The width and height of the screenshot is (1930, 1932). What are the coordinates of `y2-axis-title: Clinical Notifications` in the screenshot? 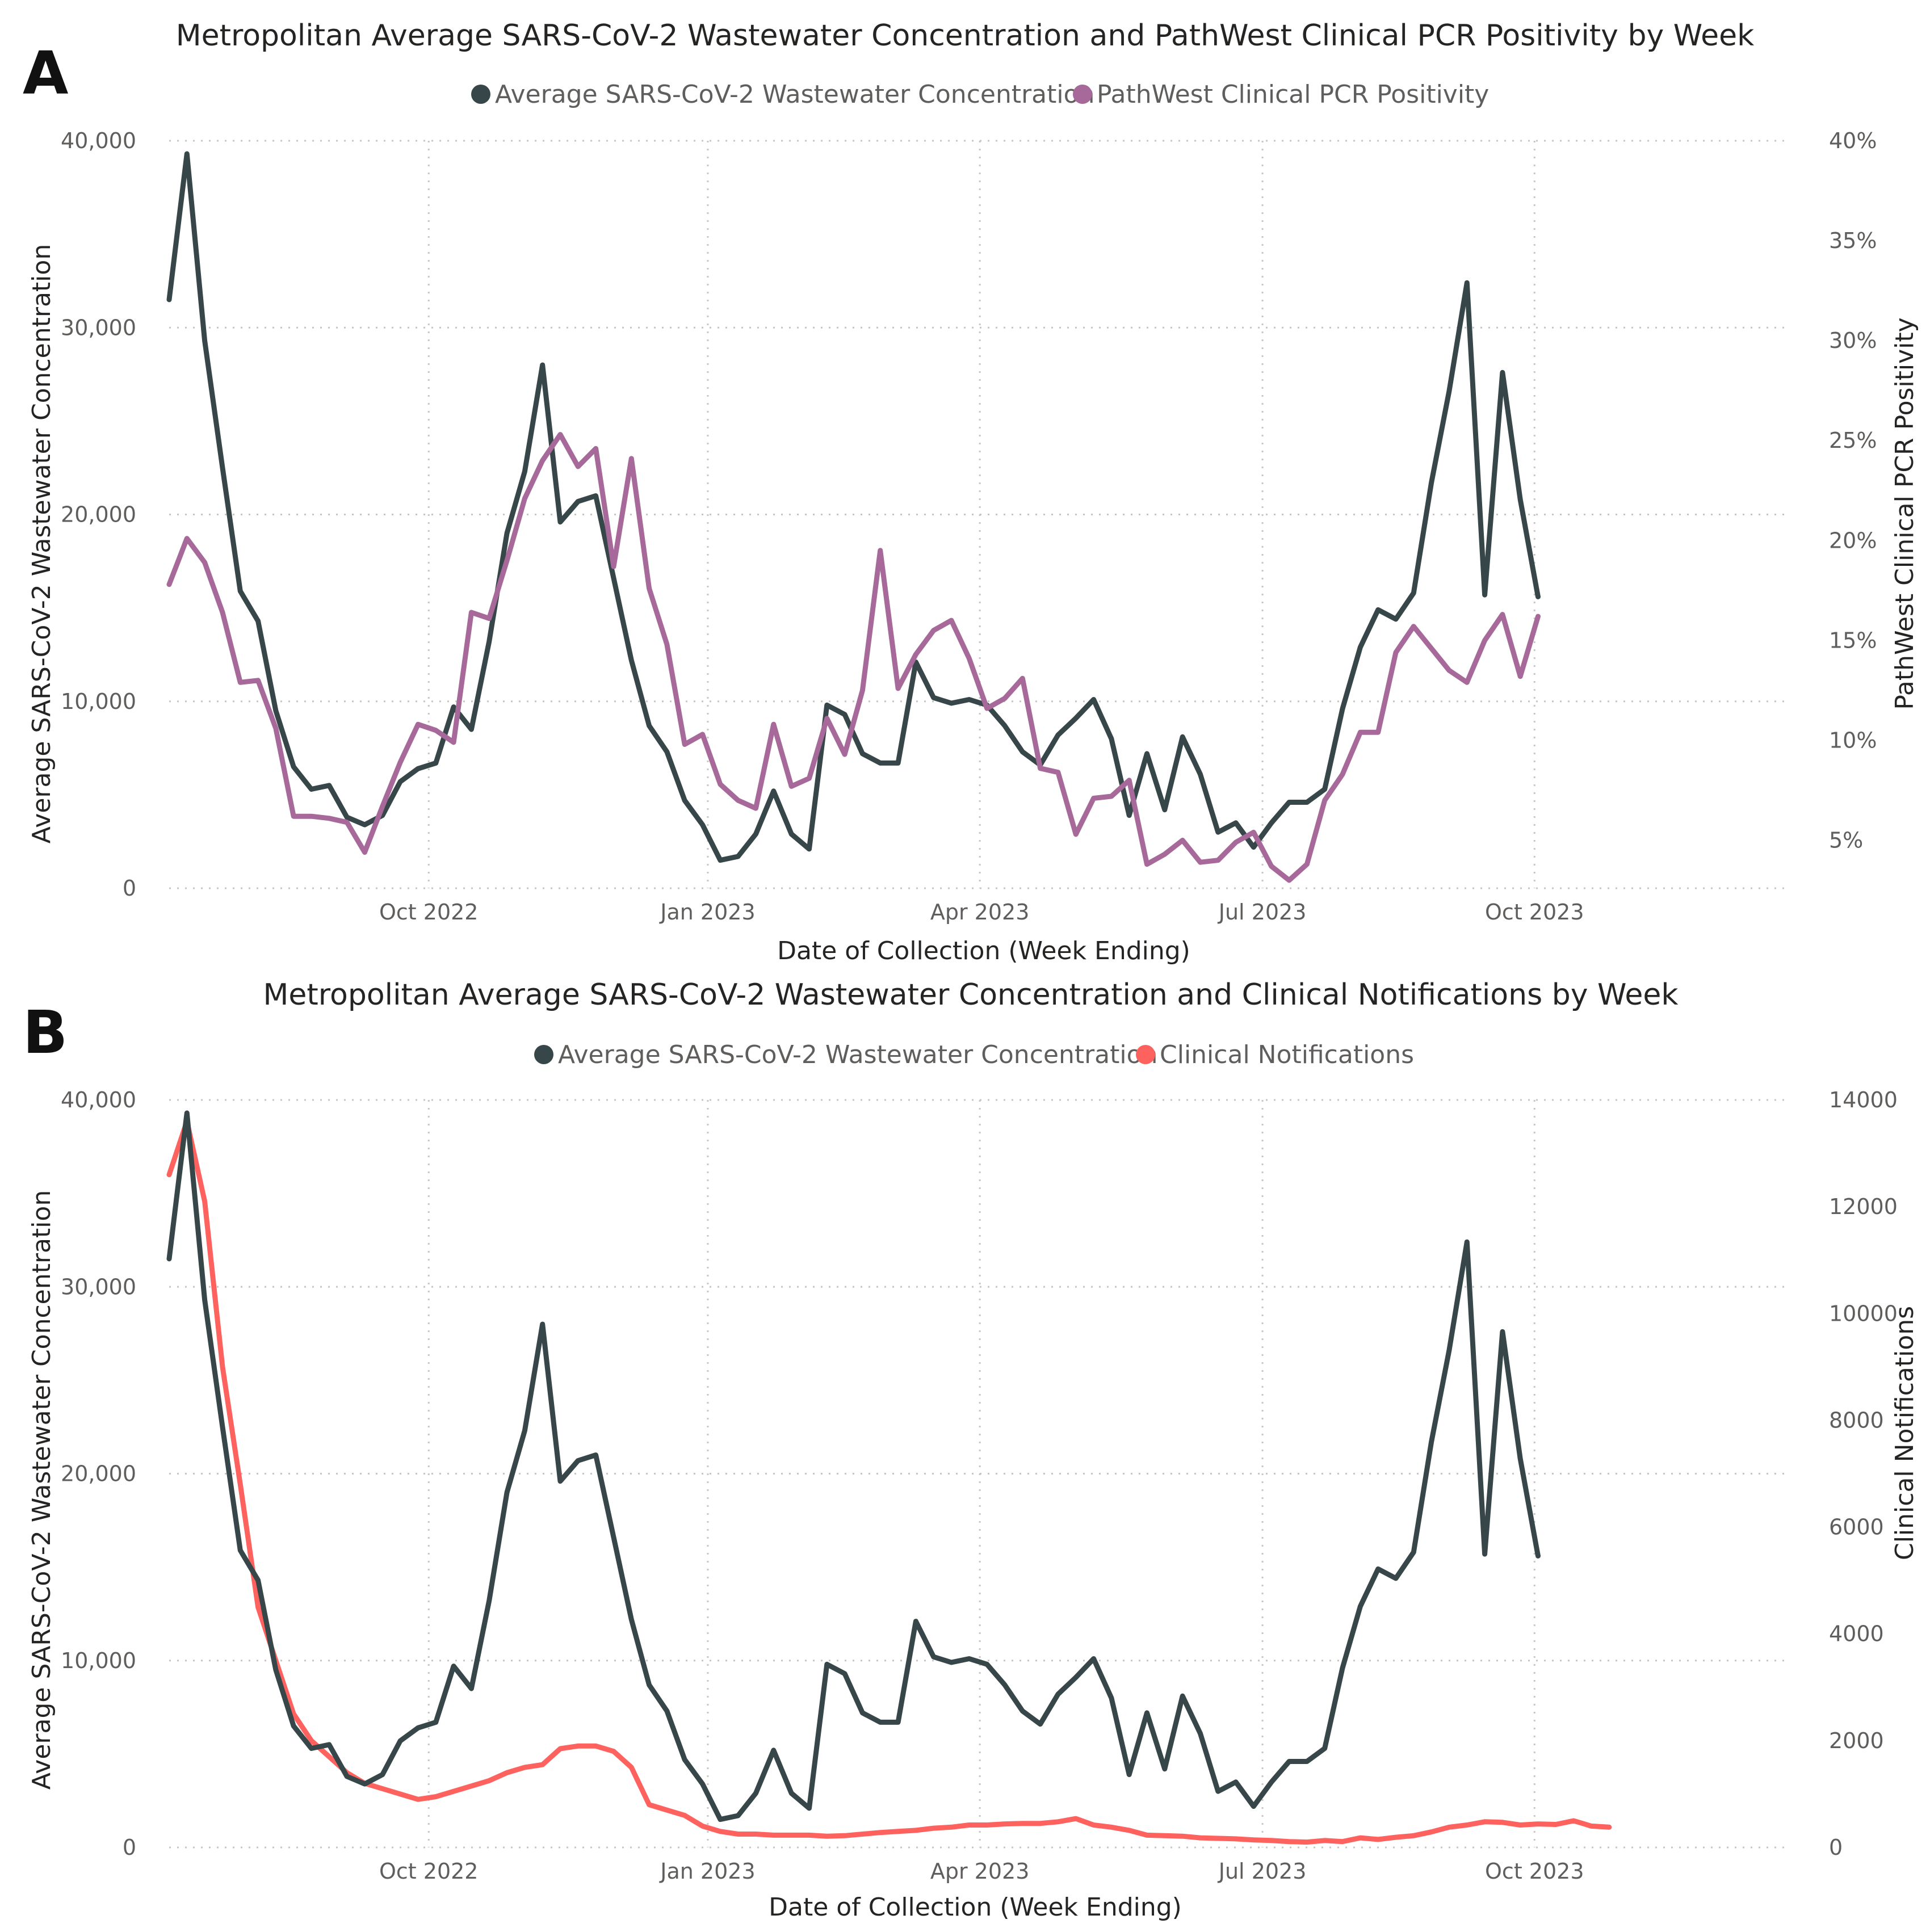 It's located at (1904, 1433).